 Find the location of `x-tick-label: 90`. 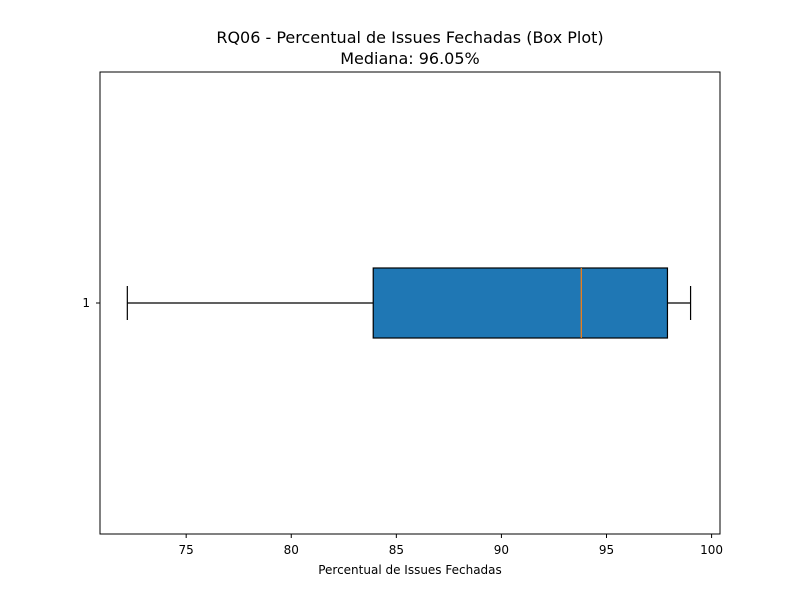

x-tick-label: 90 is located at coordinates (501, 550).